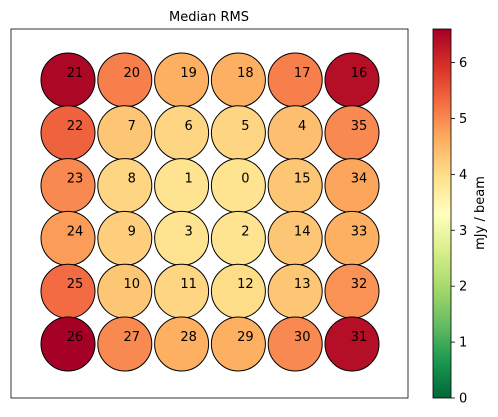 The image size is (498, 417). Describe the element at coordinates (302, 73) in the screenshot. I see `beam-label: 17` at that location.